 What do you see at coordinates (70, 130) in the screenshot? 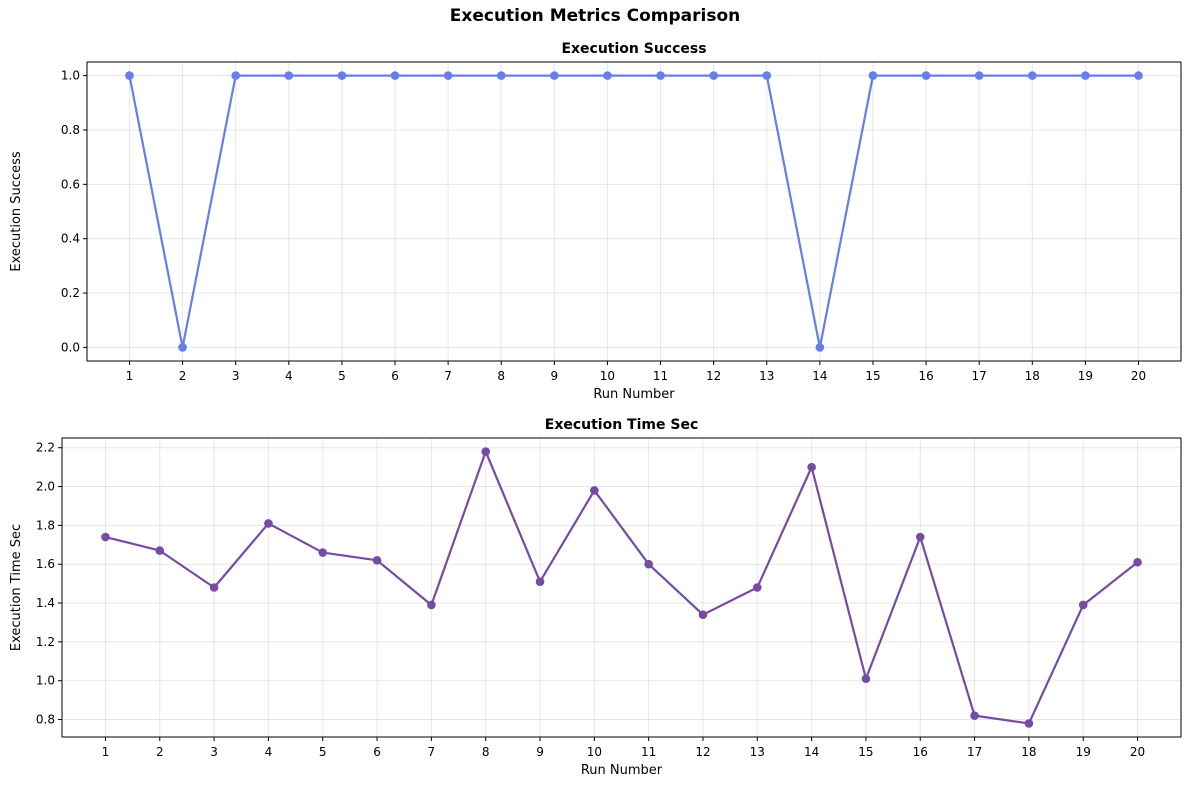
I see `chart-1-y-tick-label: 0.8` at bounding box center [70, 130].